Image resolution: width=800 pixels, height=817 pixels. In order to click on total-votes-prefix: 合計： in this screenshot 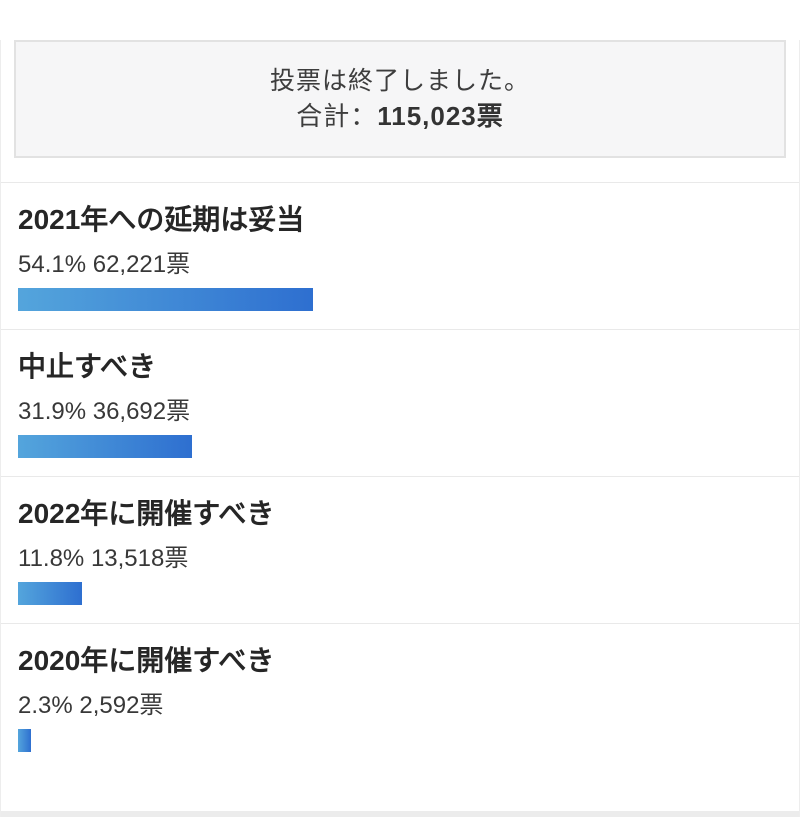, I will do `click(337, 116)`.